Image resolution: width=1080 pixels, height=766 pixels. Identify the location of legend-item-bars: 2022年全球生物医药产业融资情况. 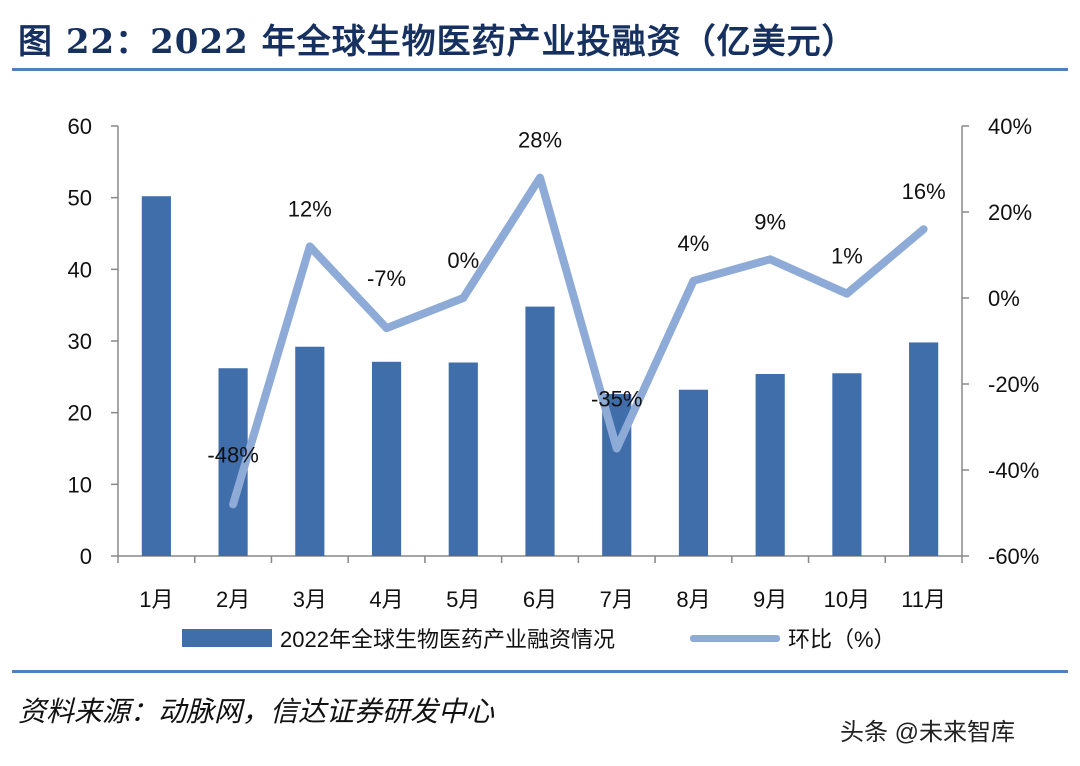
(398, 638).